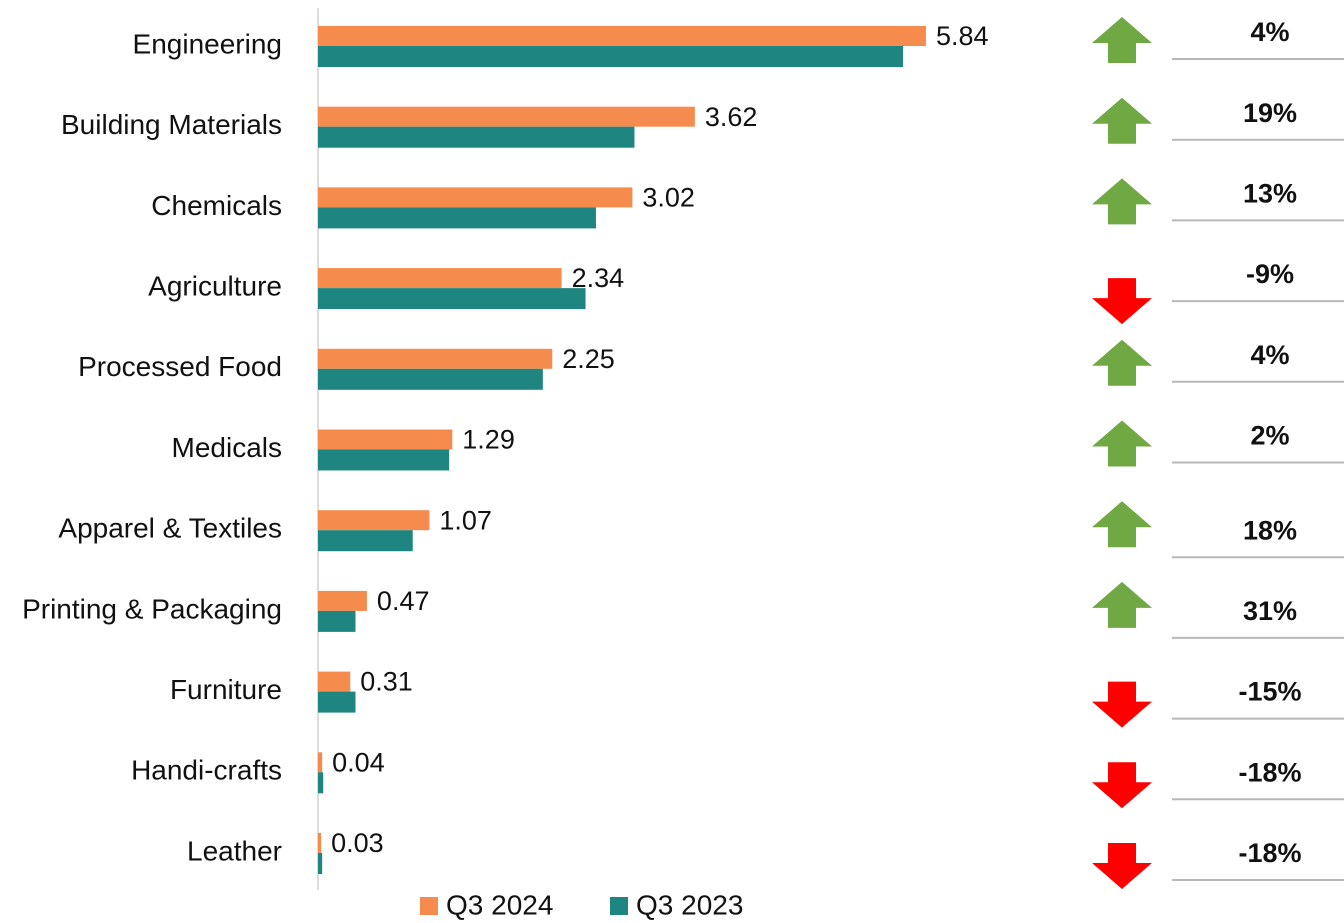 The image size is (1344, 923). Describe the element at coordinates (499, 904) in the screenshot. I see `legend-label: Q3 2024` at that location.